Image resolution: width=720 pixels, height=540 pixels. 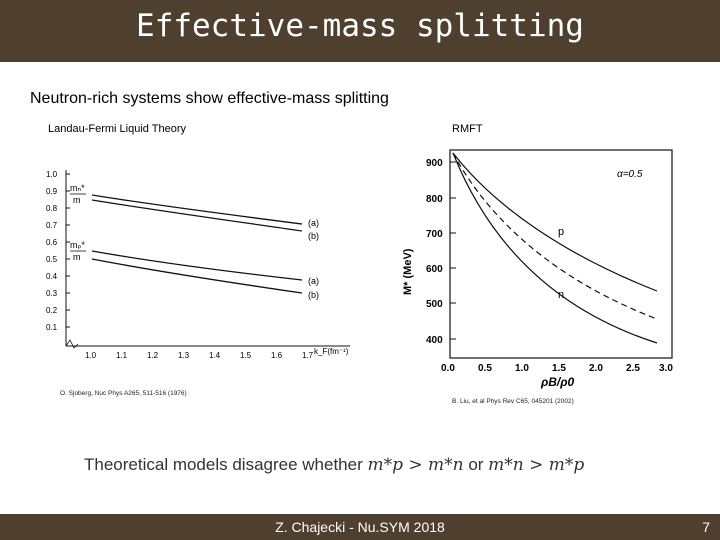 I want to click on left-curve-n-b, so click(x=197, y=215).